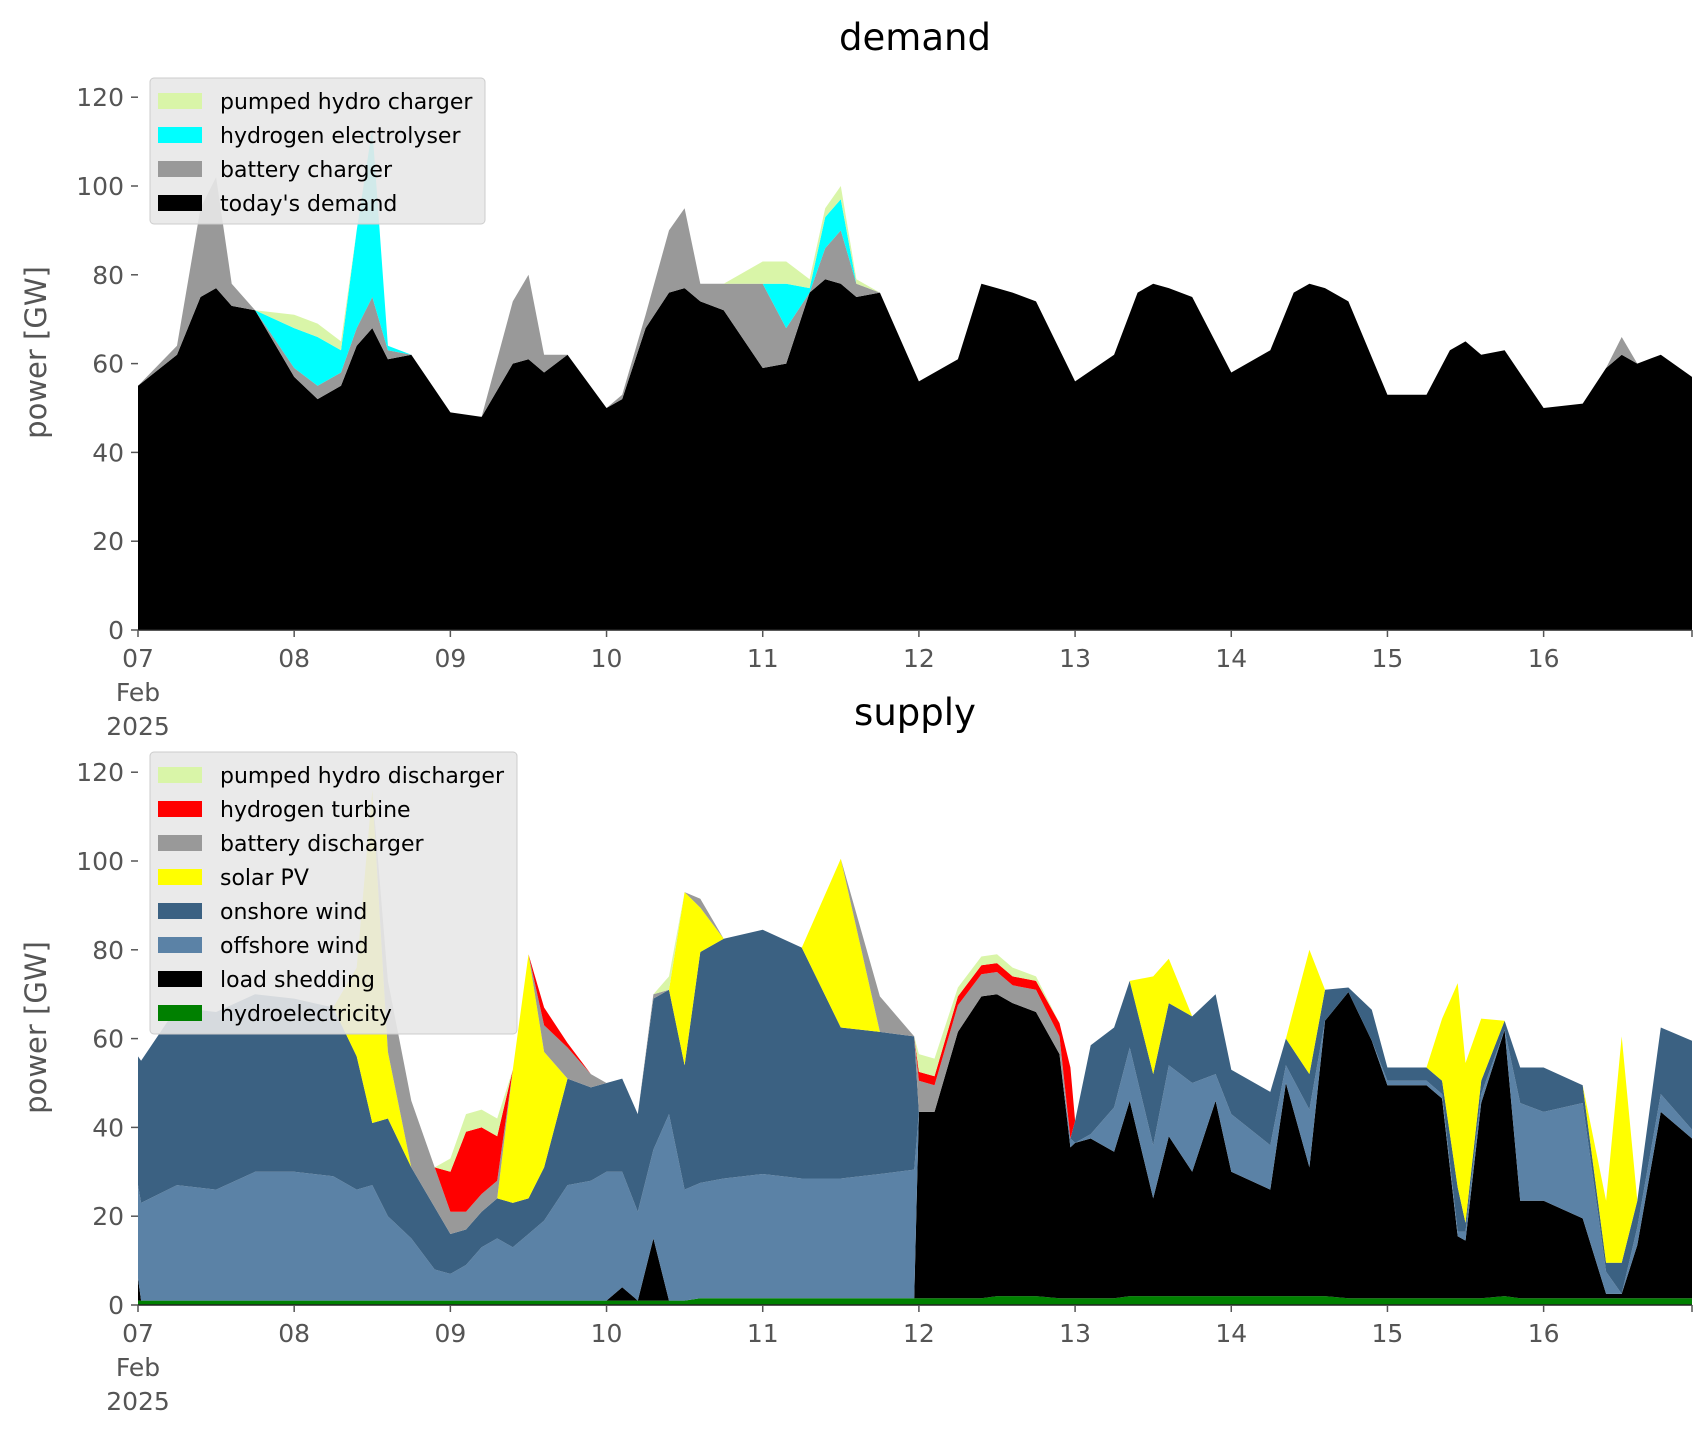 Image resolution: width=1706 pixels, height=1431 pixels. I want to click on legend-swatch-hydrogen-turbine, so click(180, 809).